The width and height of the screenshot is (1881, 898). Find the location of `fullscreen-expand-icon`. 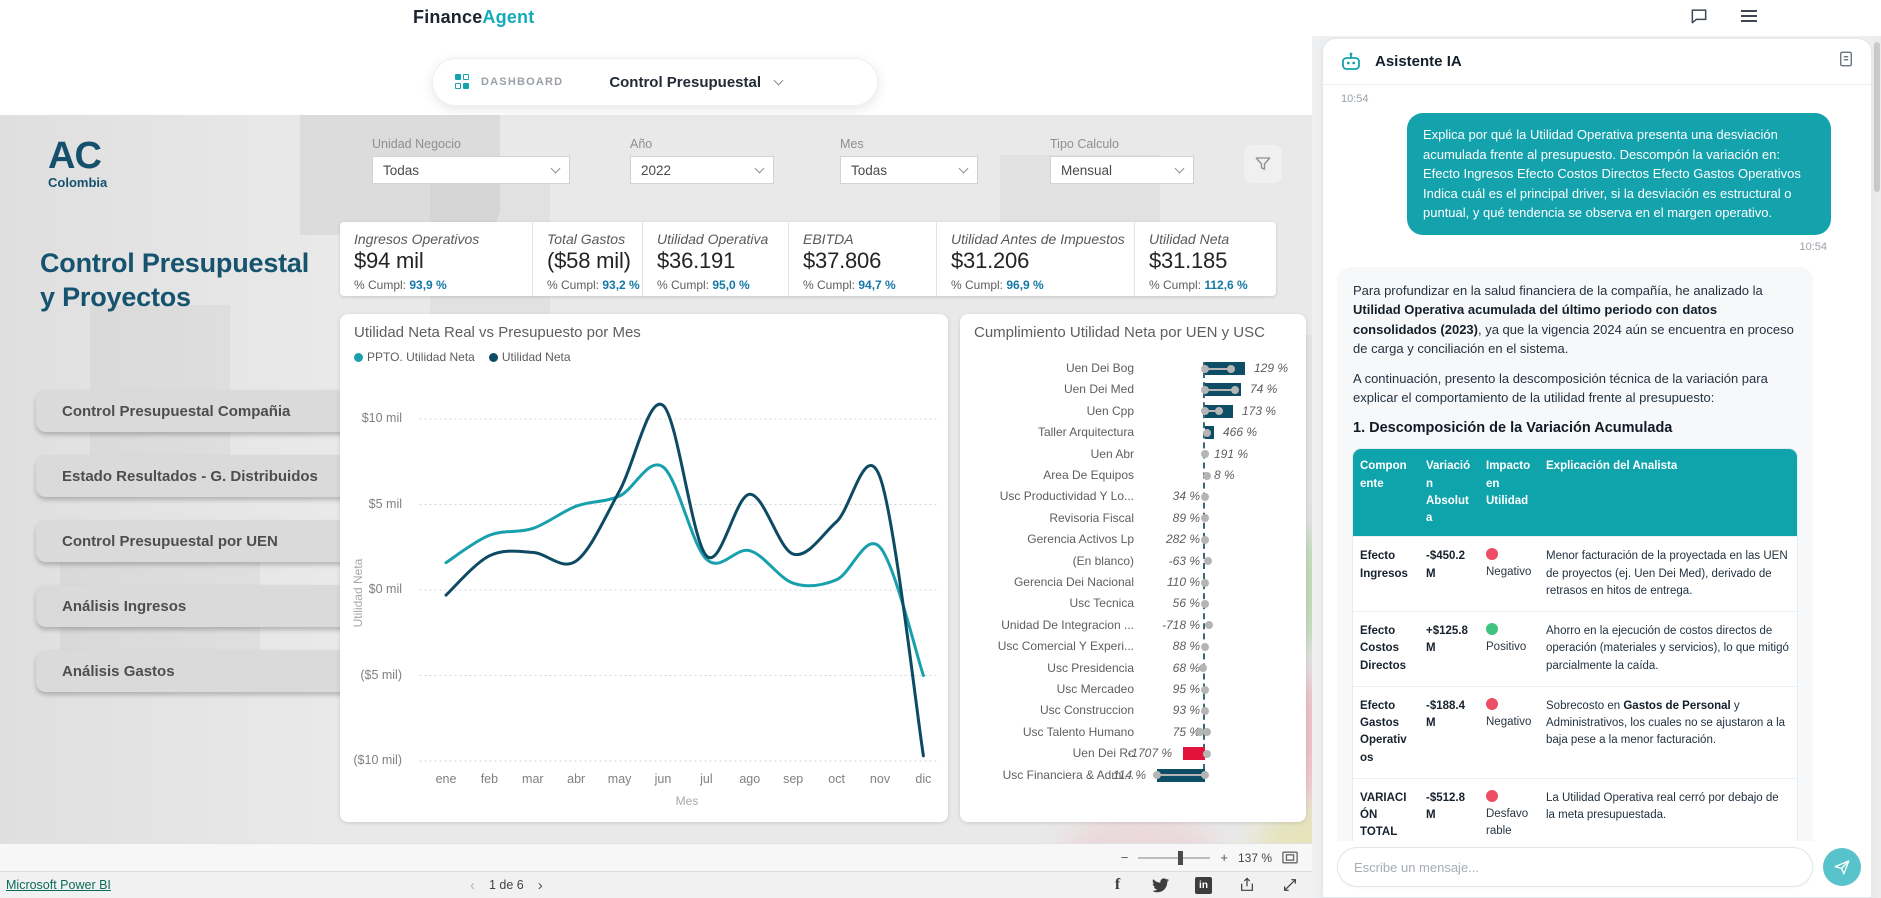

fullscreen-expand-icon is located at coordinates (1289, 885).